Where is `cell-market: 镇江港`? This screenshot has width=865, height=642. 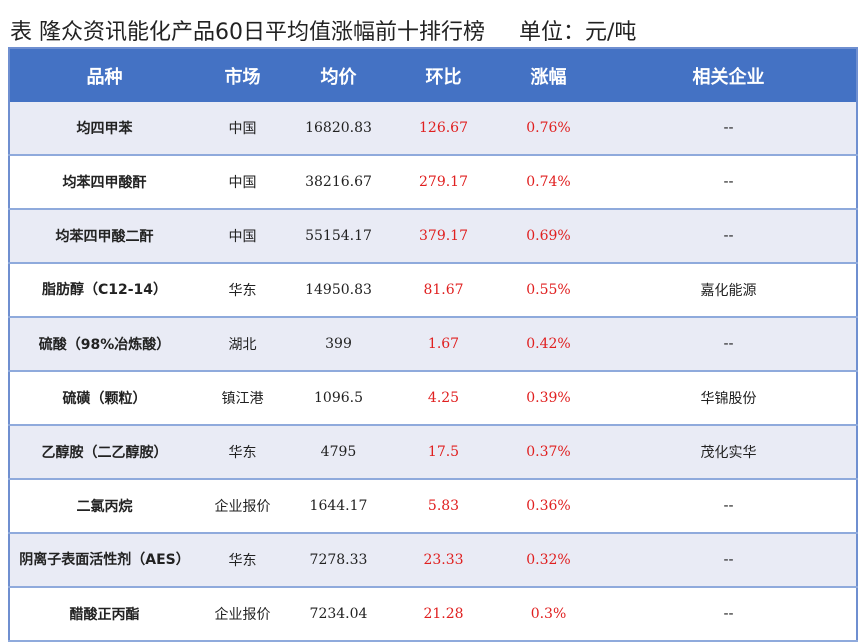
cell-market: 镇江港 is located at coordinates (242, 398).